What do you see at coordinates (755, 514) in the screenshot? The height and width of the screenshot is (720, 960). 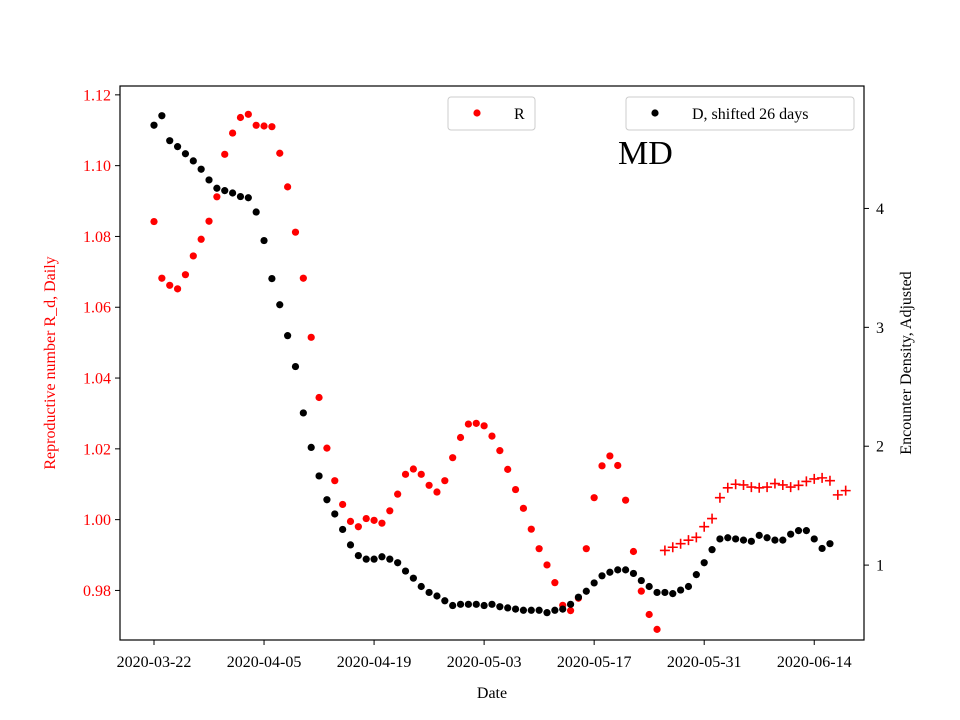 I see `r-projected-series` at bounding box center [755, 514].